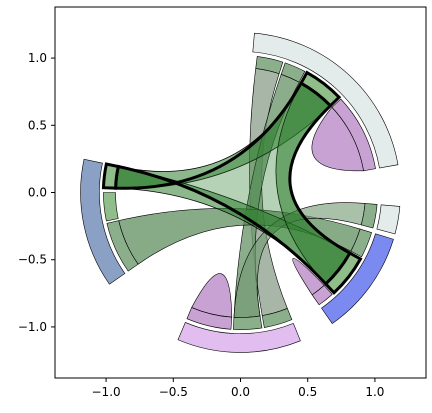  What do you see at coordinates (32, 260) in the screenshot?
I see `y-tick-label: −0.5` at bounding box center [32, 260].